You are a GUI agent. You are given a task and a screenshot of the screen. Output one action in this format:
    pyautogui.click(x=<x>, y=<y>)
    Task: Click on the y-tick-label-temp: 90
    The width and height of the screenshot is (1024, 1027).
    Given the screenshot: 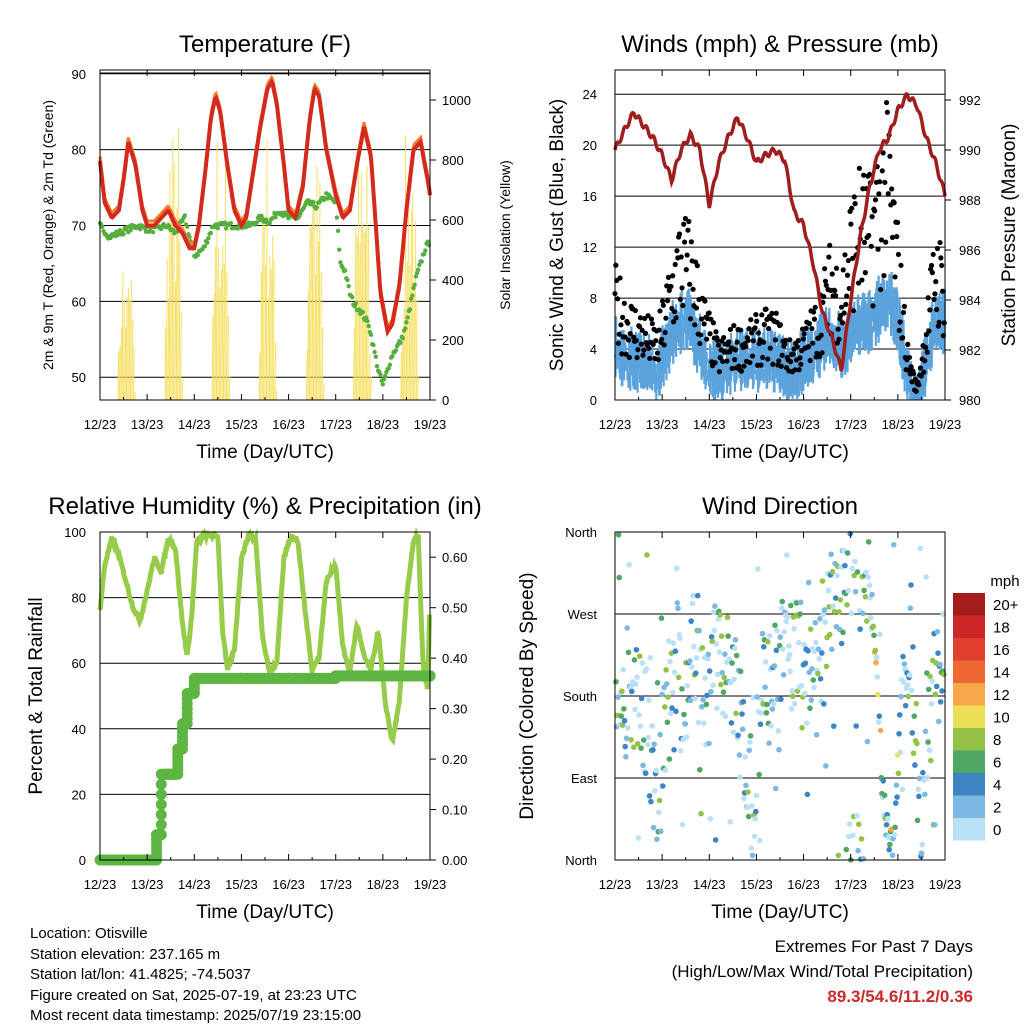 What is the action you would take?
    pyautogui.click(x=79, y=74)
    